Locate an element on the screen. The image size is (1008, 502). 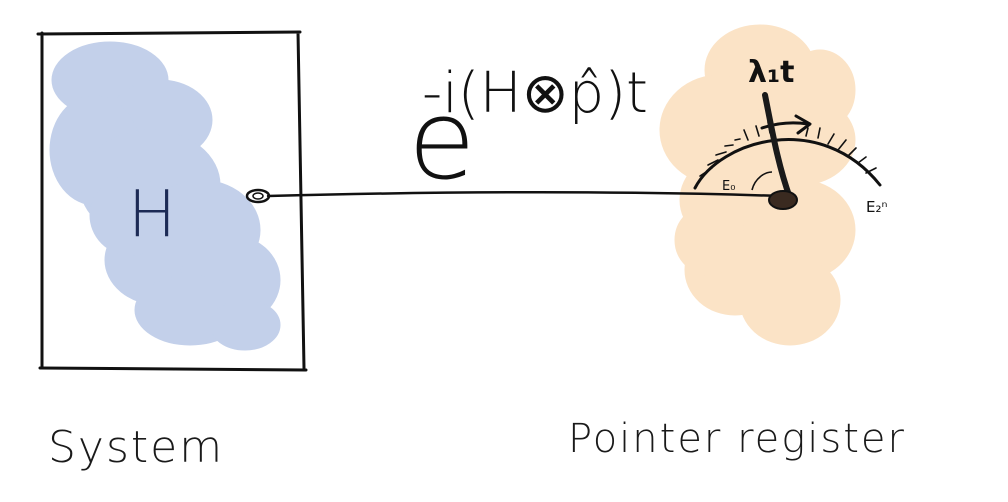
pointer-needle is located at coordinates (777, 146).